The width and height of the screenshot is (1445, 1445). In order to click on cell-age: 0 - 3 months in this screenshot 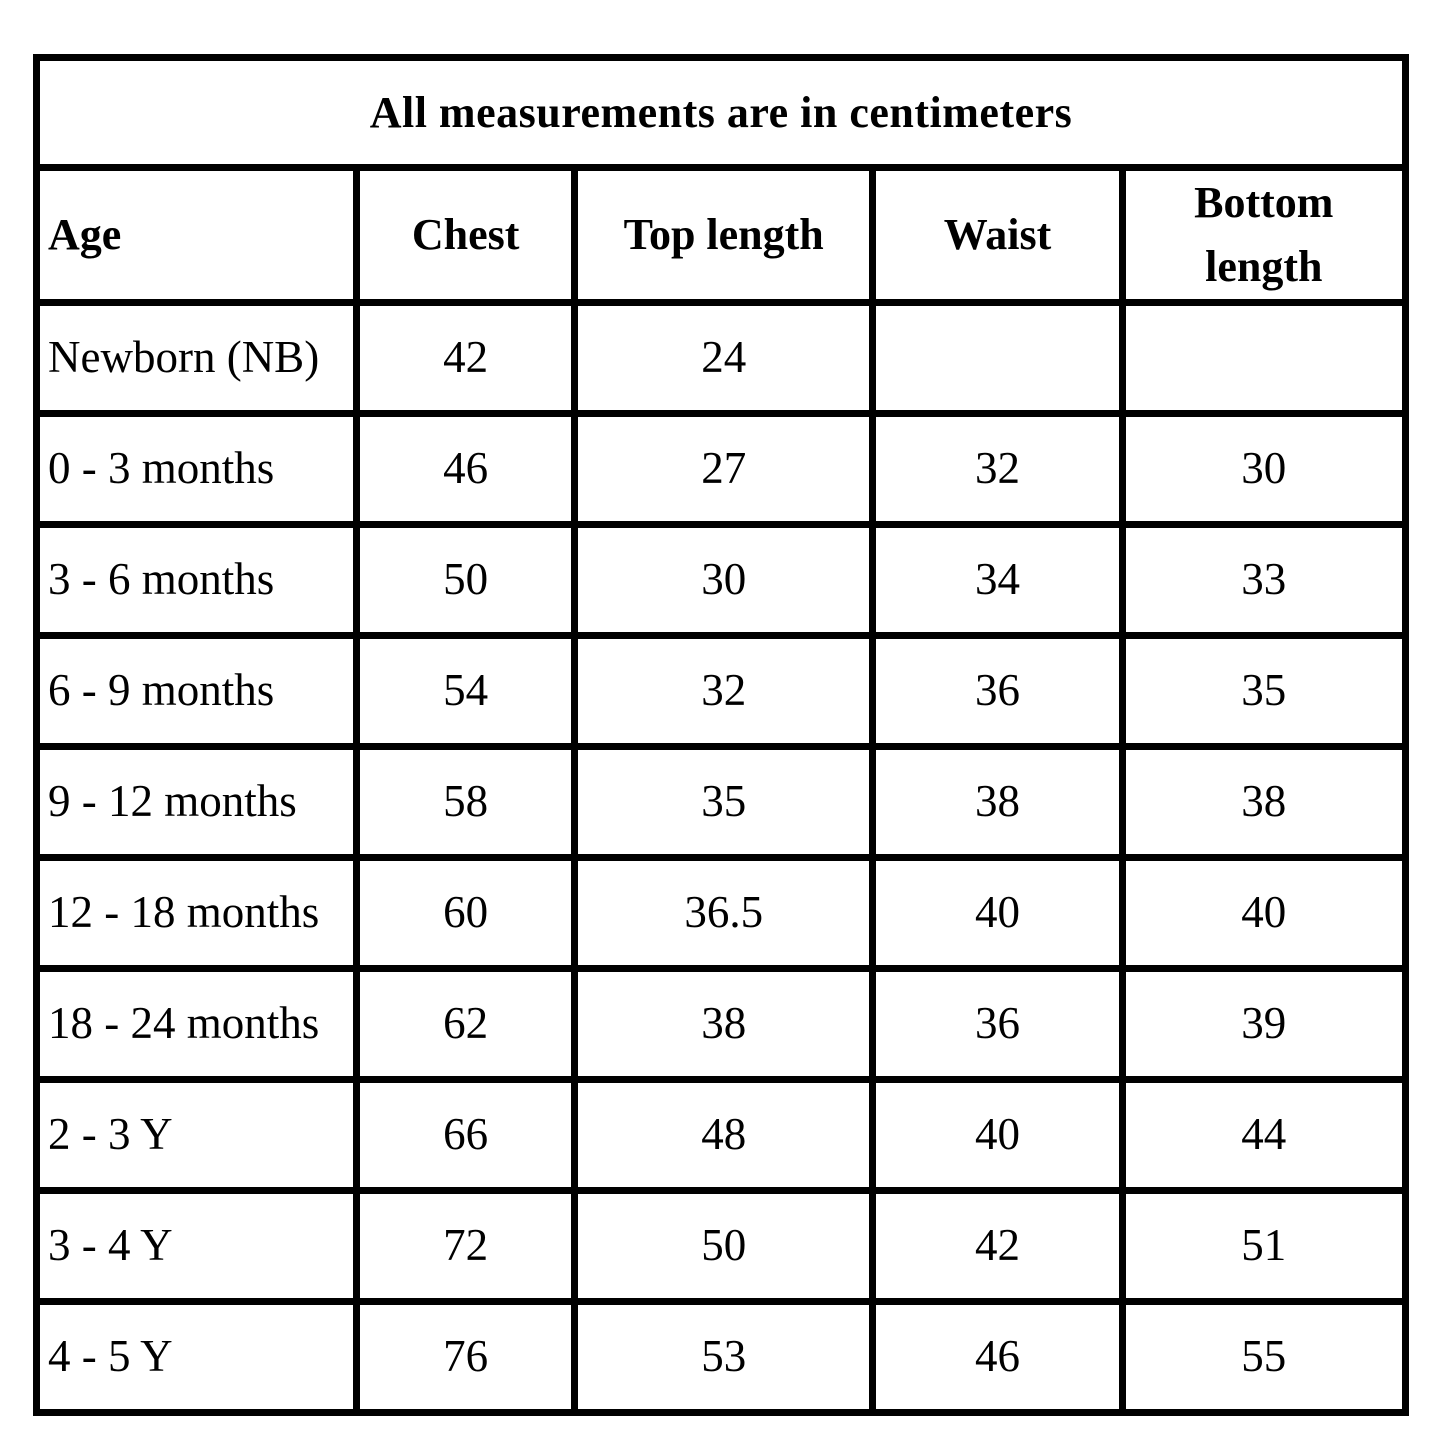, I will do `click(196, 468)`.